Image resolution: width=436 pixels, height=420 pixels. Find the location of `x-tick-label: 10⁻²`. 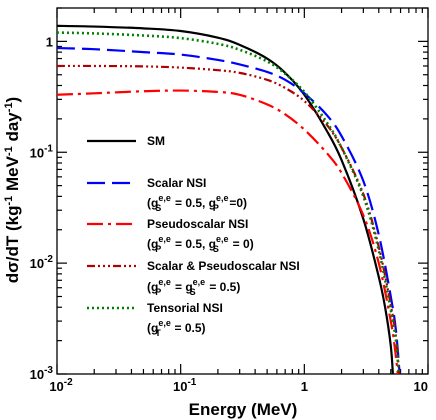

x-tick-label: 10⁻² is located at coordinates (61, 385).